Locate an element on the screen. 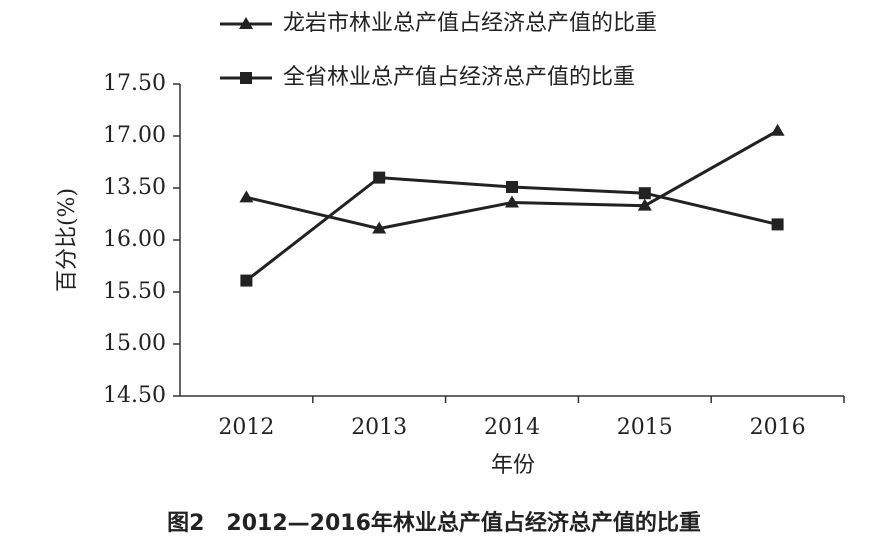 The width and height of the screenshot is (869, 552). legend-label: 全省林业总产值占经济总产值的比重 is located at coordinates (459, 77).